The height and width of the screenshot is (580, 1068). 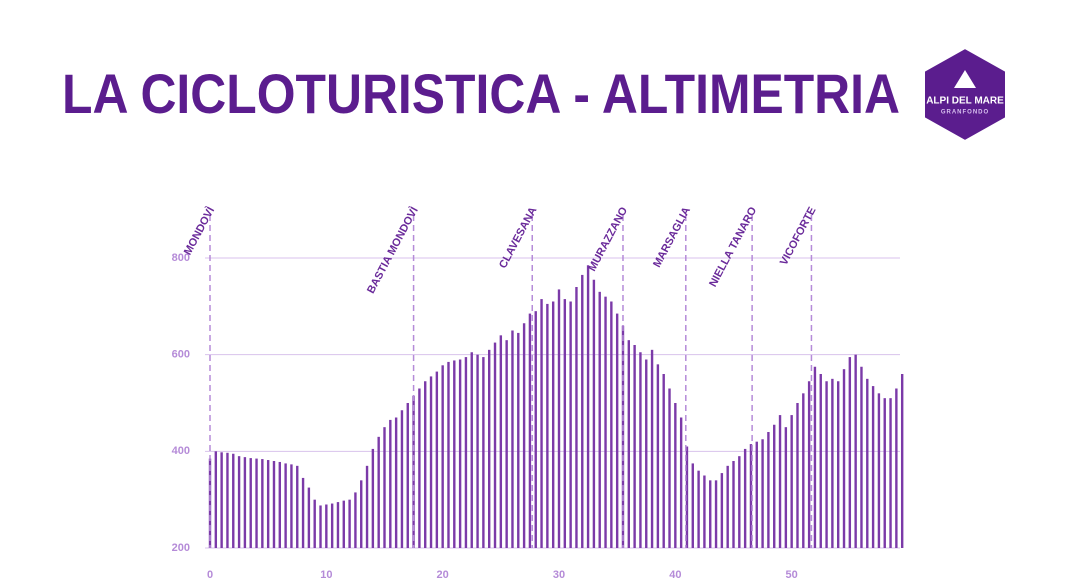 I want to click on x-tick-label: 40, so click(x=675, y=574).